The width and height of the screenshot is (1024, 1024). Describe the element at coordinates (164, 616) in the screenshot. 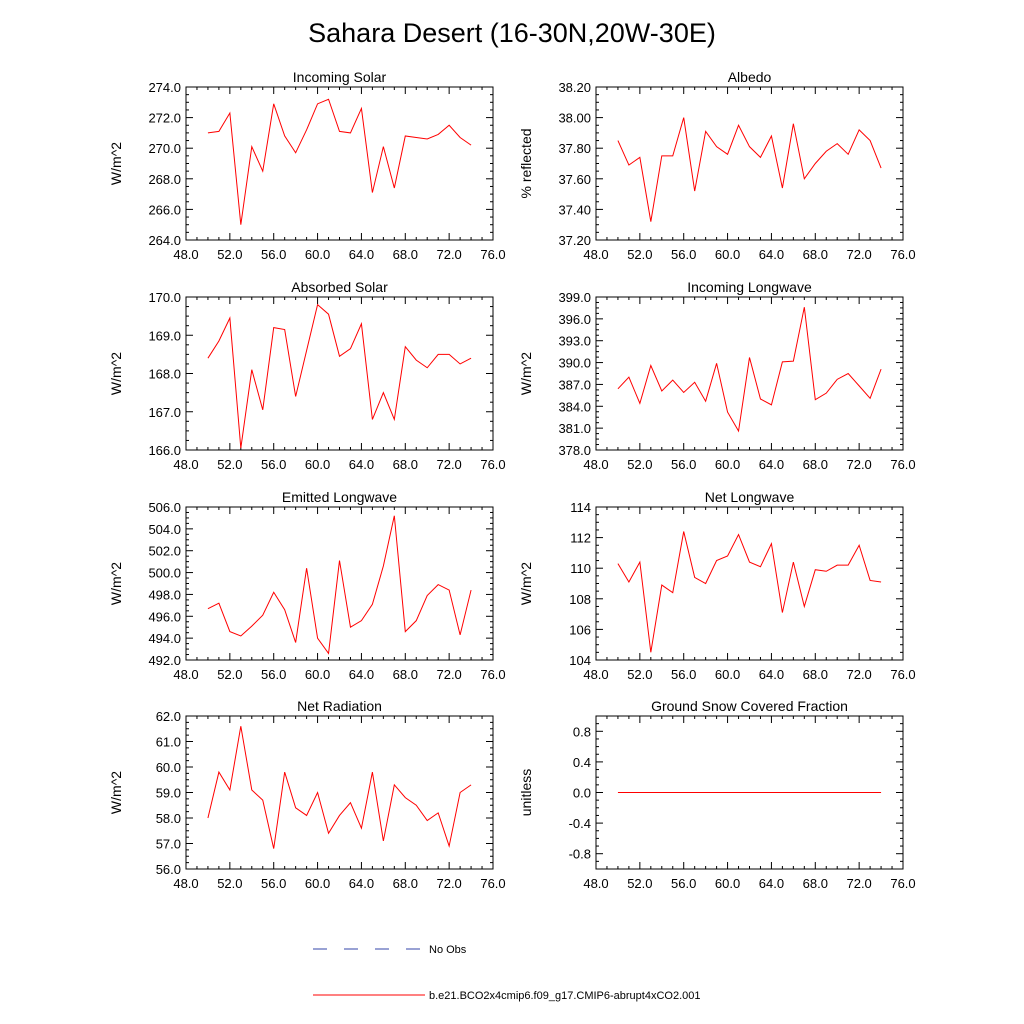

I see `y-tick-label: 496.0` at that location.